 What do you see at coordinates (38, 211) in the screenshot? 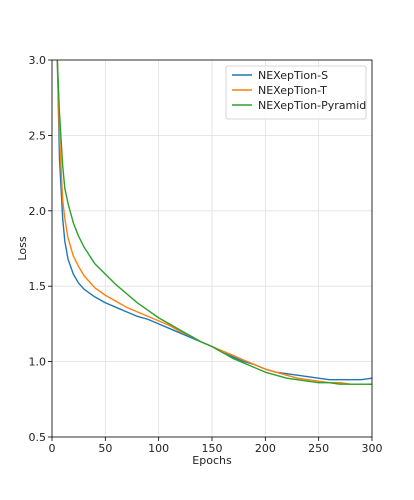
I see `y-tick-label: 2.0` at bounding box center [38, 211].